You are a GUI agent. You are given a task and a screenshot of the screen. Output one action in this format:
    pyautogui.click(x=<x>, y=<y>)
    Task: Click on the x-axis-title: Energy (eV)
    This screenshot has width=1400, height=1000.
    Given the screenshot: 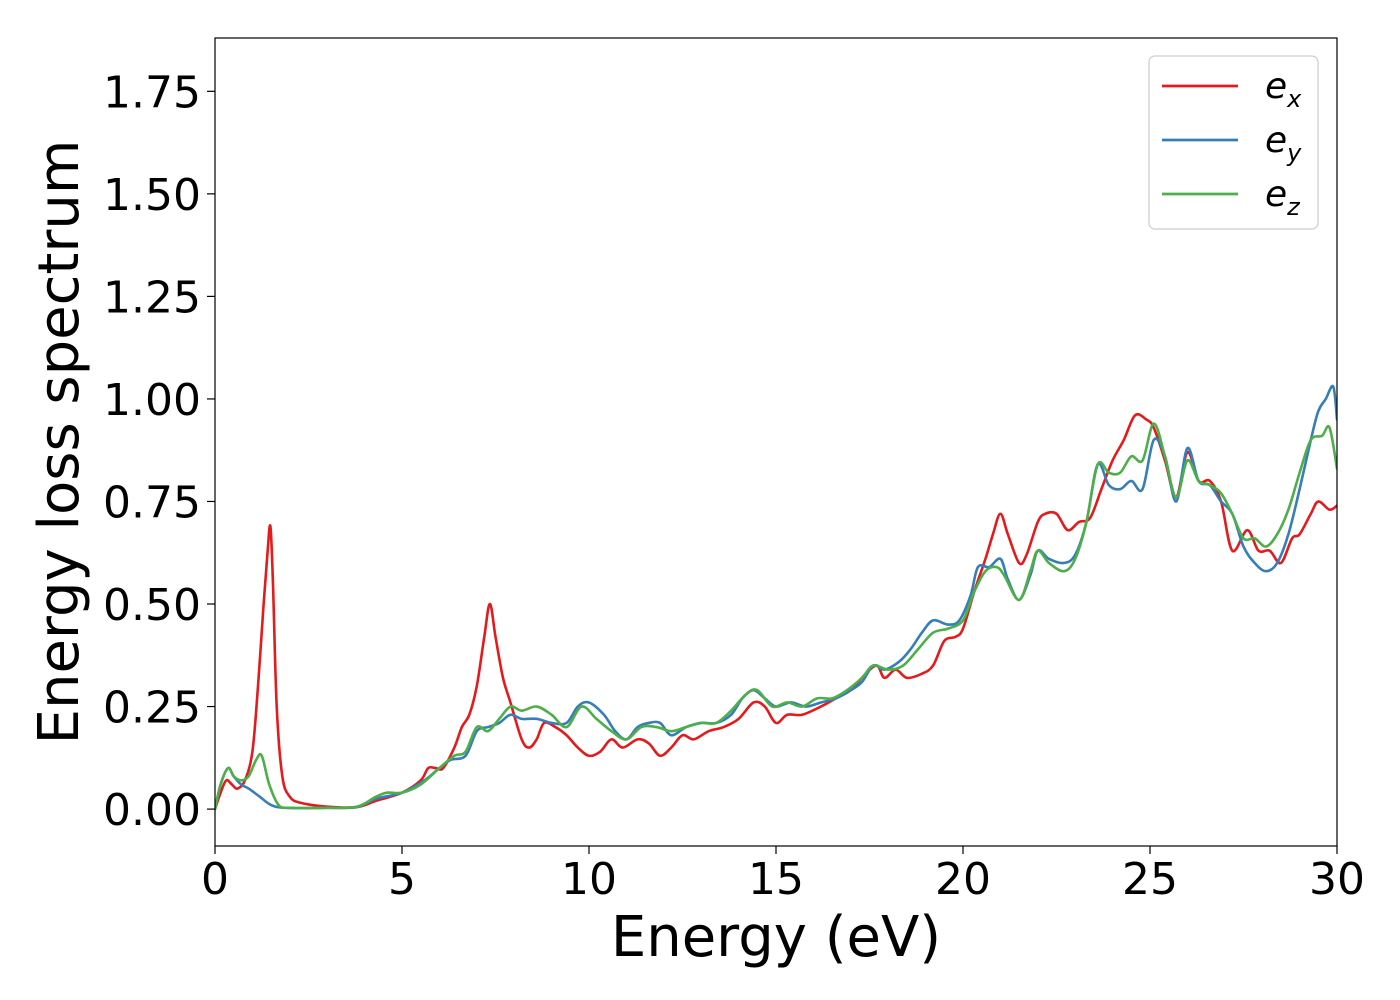 What is the action you would take?
    pyautogui.click(x=776, y=937)
    